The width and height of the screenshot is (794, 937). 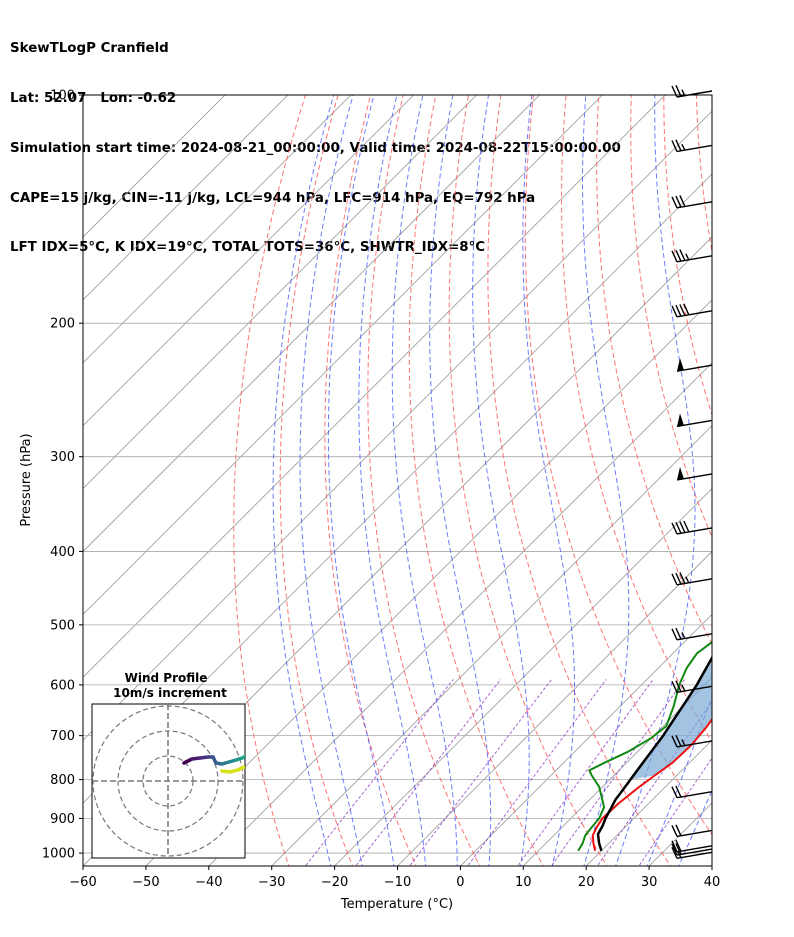 What do you see at coordinates (460, 882) in the screenshot?
I see `x-tick-label: 0` at bounding box center [460, 882].